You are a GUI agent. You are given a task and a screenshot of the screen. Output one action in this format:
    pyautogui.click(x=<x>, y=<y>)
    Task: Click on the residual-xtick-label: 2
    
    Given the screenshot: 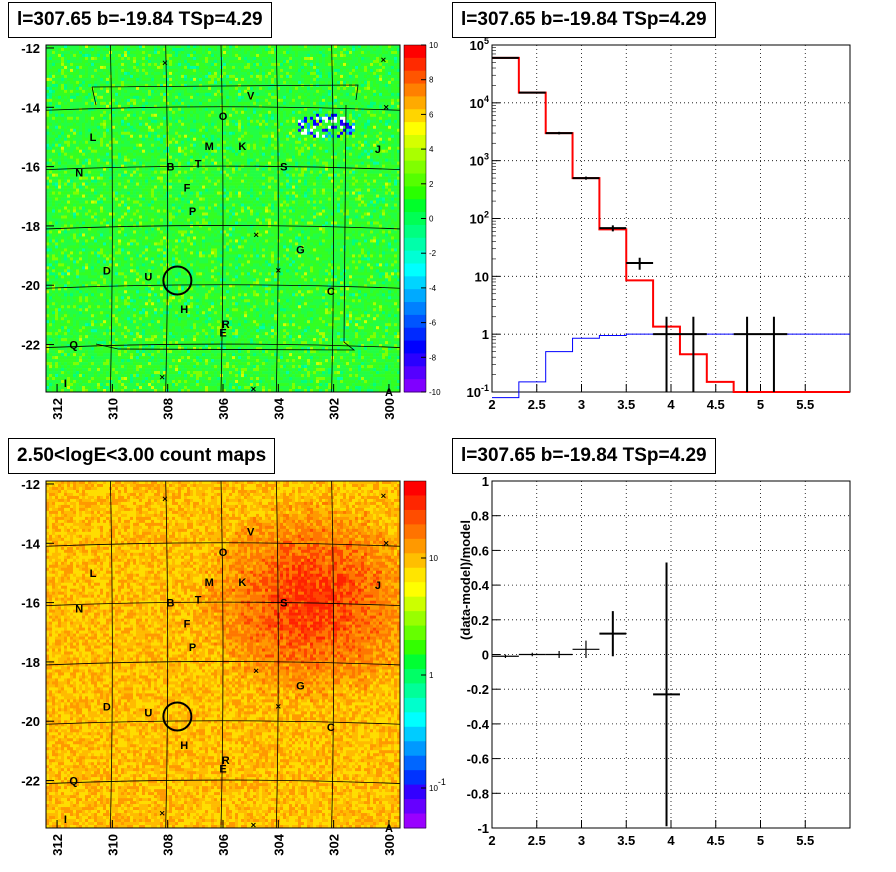 What is the action you would take?
    pyautogui.click(x=491, y=840)
    